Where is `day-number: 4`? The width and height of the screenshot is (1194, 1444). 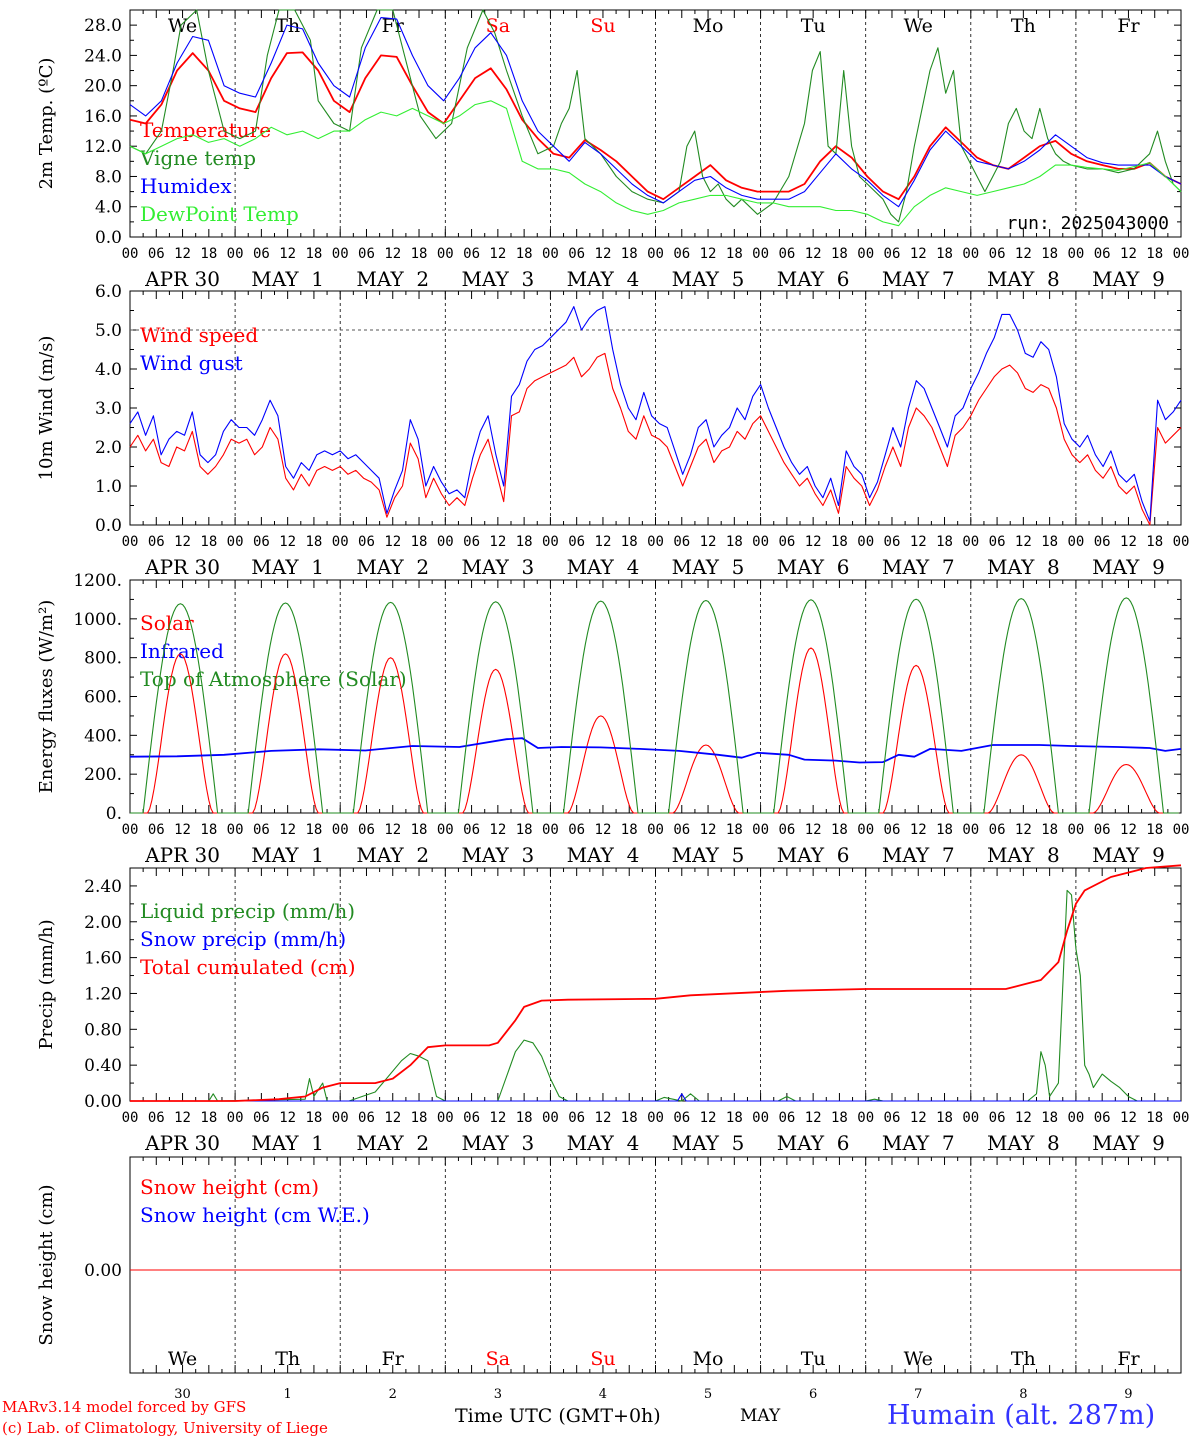
day-number: 4 is located at coordinates (603, 1394).